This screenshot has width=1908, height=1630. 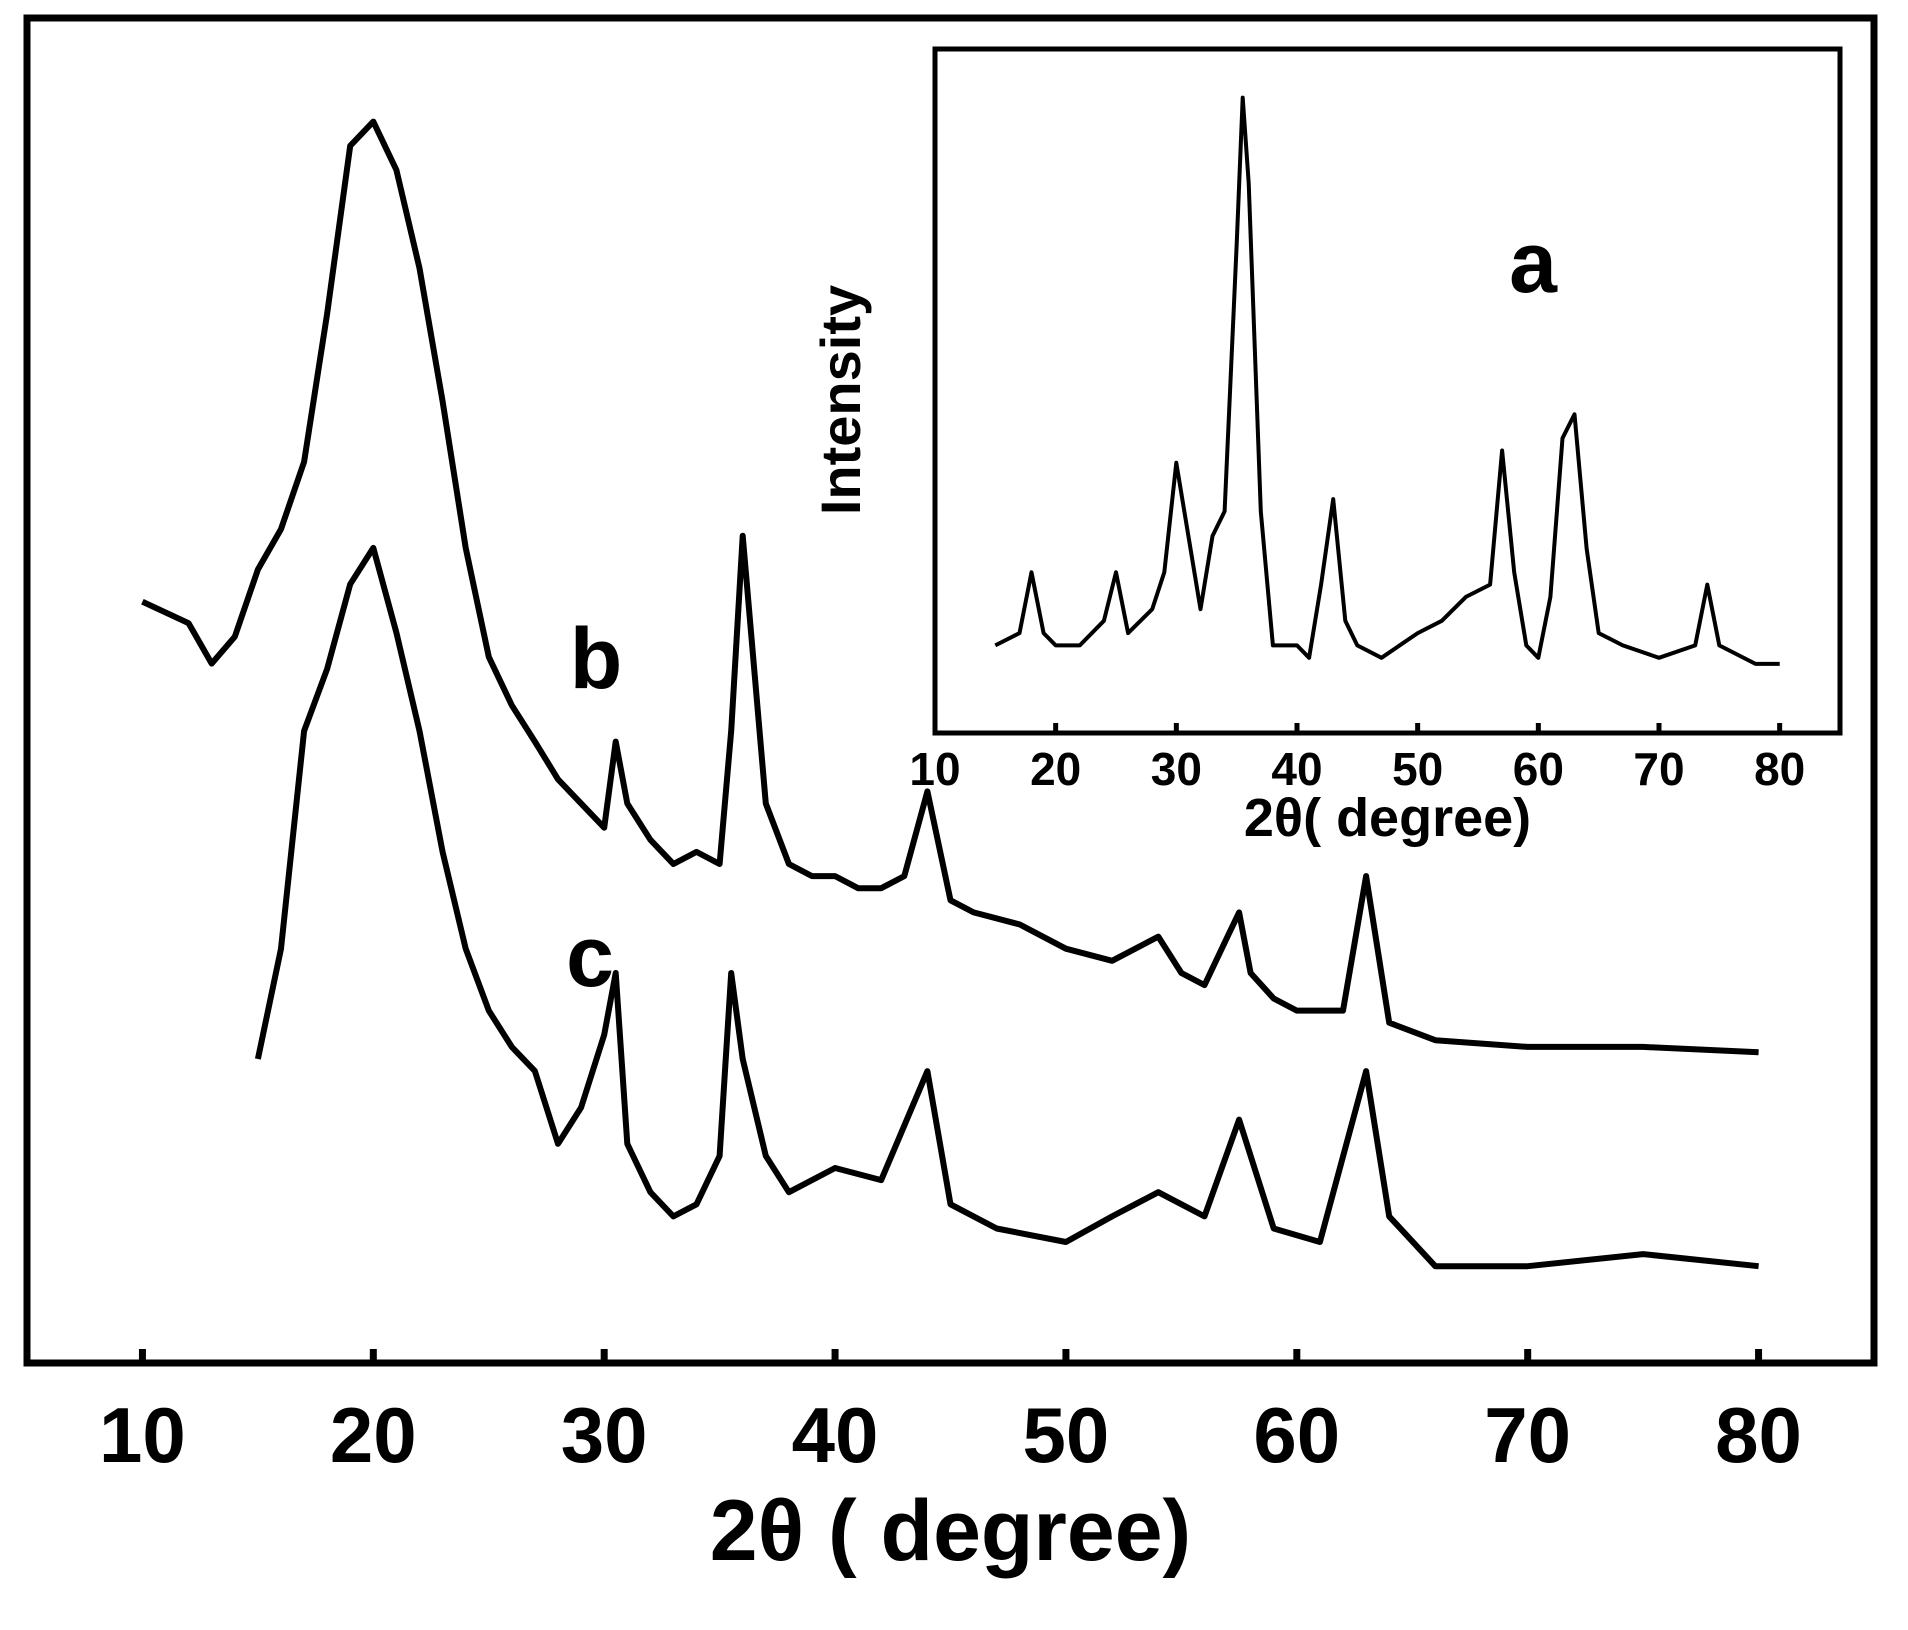 What do you see at coordinates (1387, 380) in the screenshot?
I see `data-line` at bounding box center [1387, 380].